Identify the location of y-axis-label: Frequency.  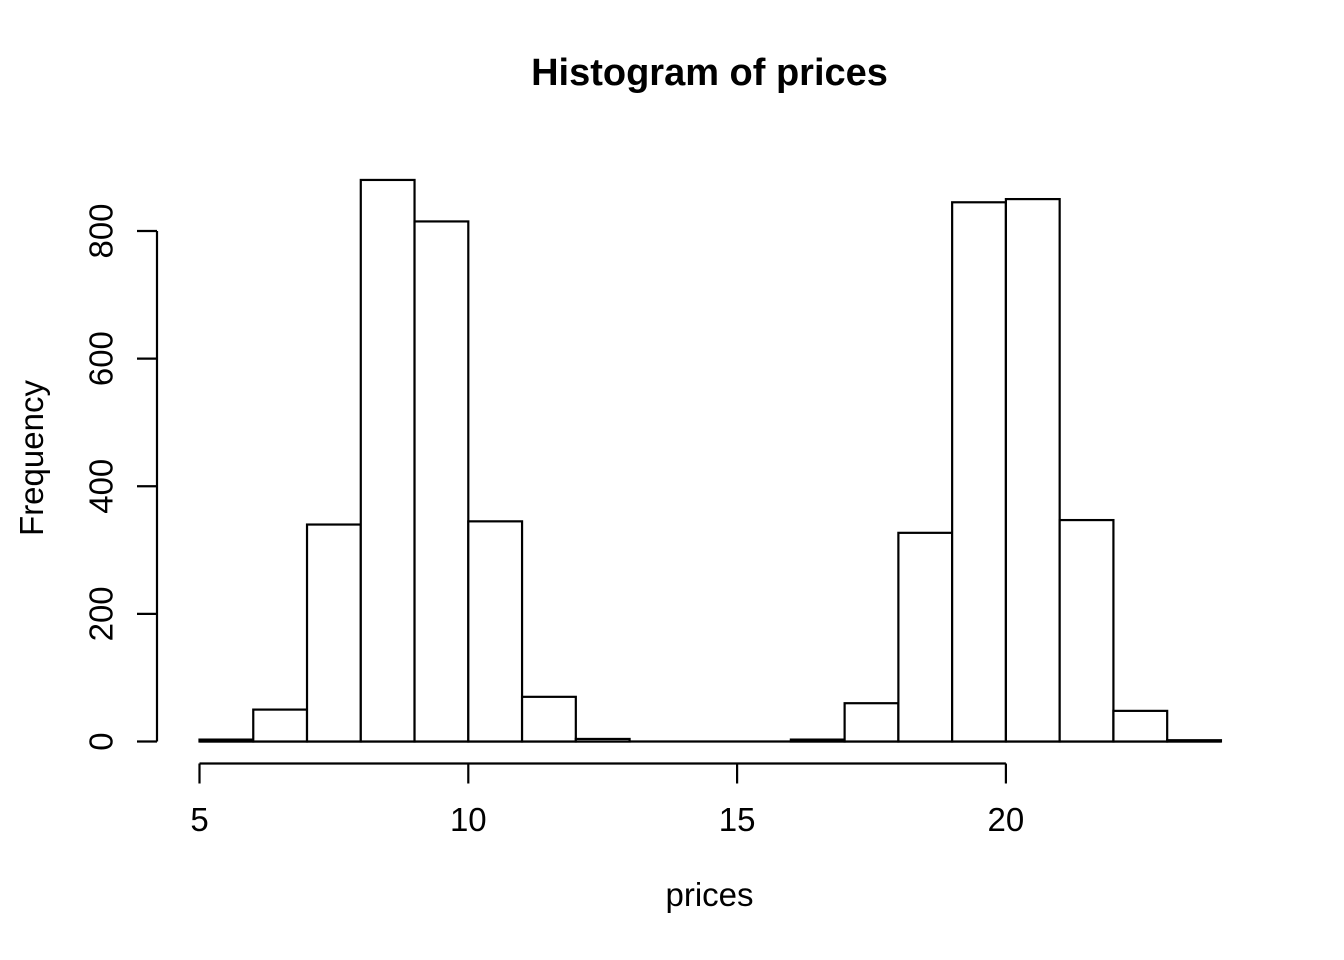
(31, 458).